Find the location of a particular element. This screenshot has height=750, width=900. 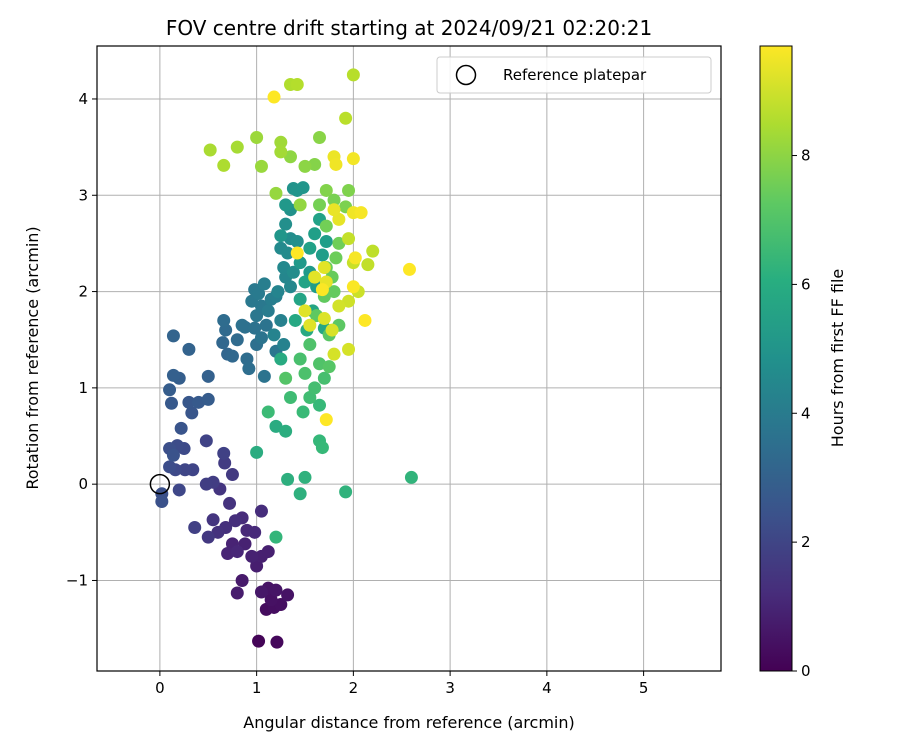

y-tick-label: 3 is located at coordinates (83, 195).